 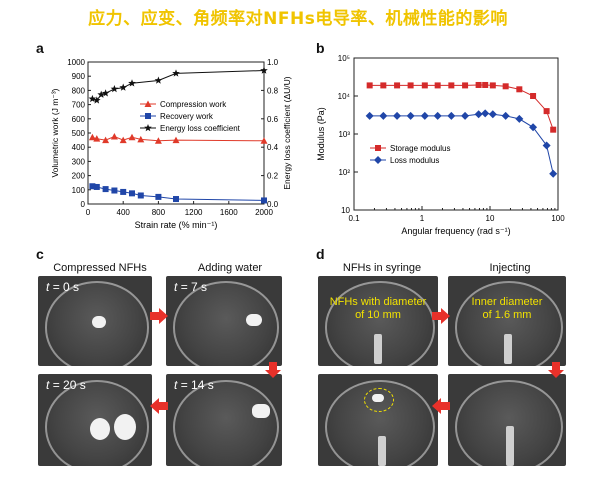 What do you see at coordinates (422, 218) in the screenshot?
I see `x-tick-label: 1` at bounding box center [422, 218].